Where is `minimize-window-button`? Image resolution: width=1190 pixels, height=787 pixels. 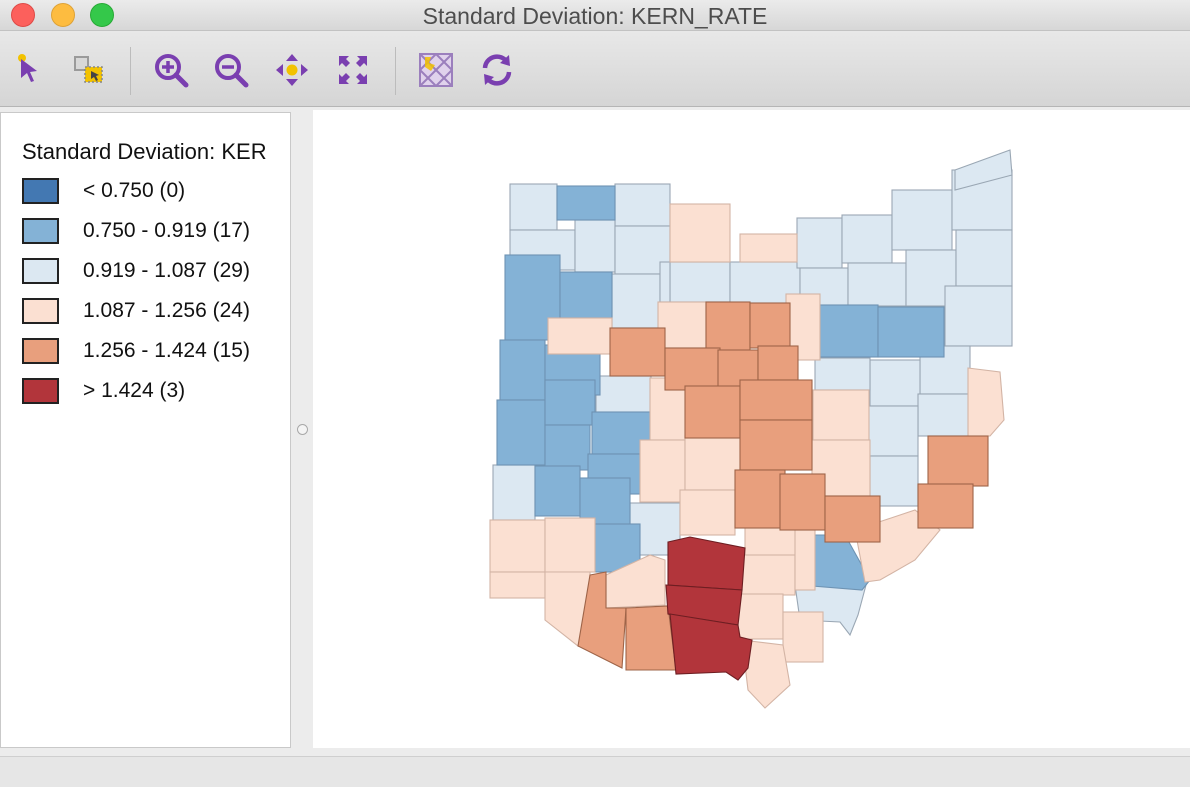
minimize-window-button is located at coordinates (63, 15).